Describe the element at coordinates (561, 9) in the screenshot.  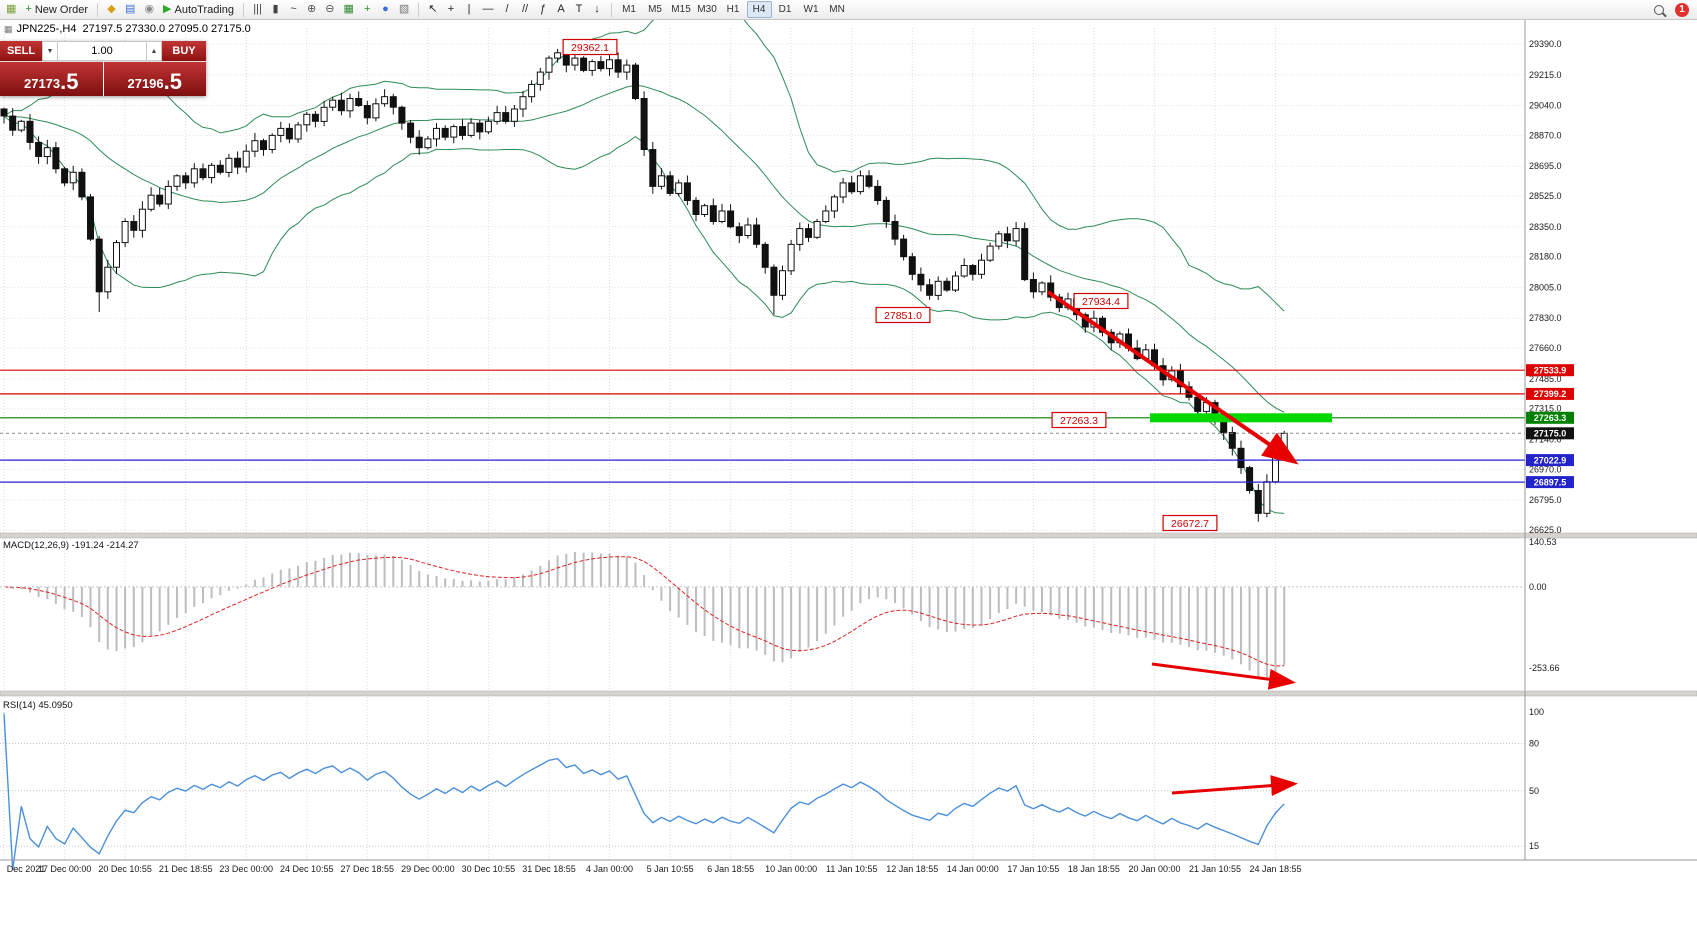
I see `text-icon: A` at that location.